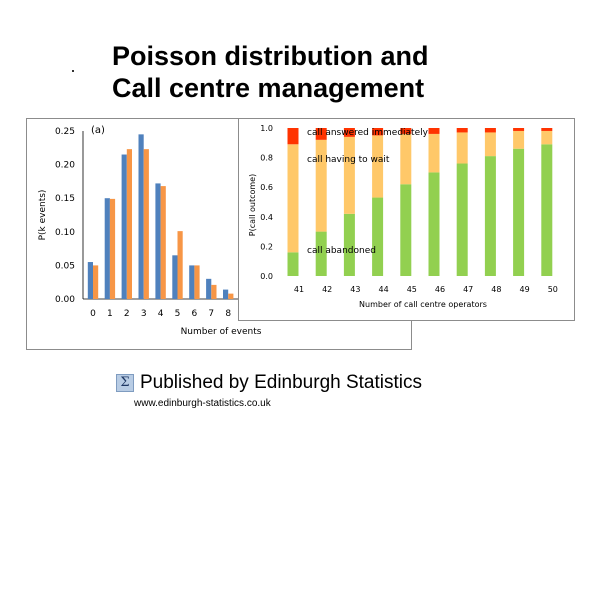  Describe the element at coordinates (423, 304) in the screenshot. I see `x-axis-label: Number of call centre operators` at that location.